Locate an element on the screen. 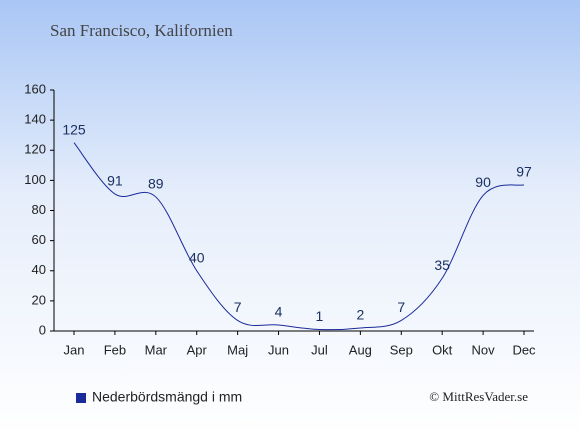  x-tick-label: Sep is located at coordinates (401, 349).